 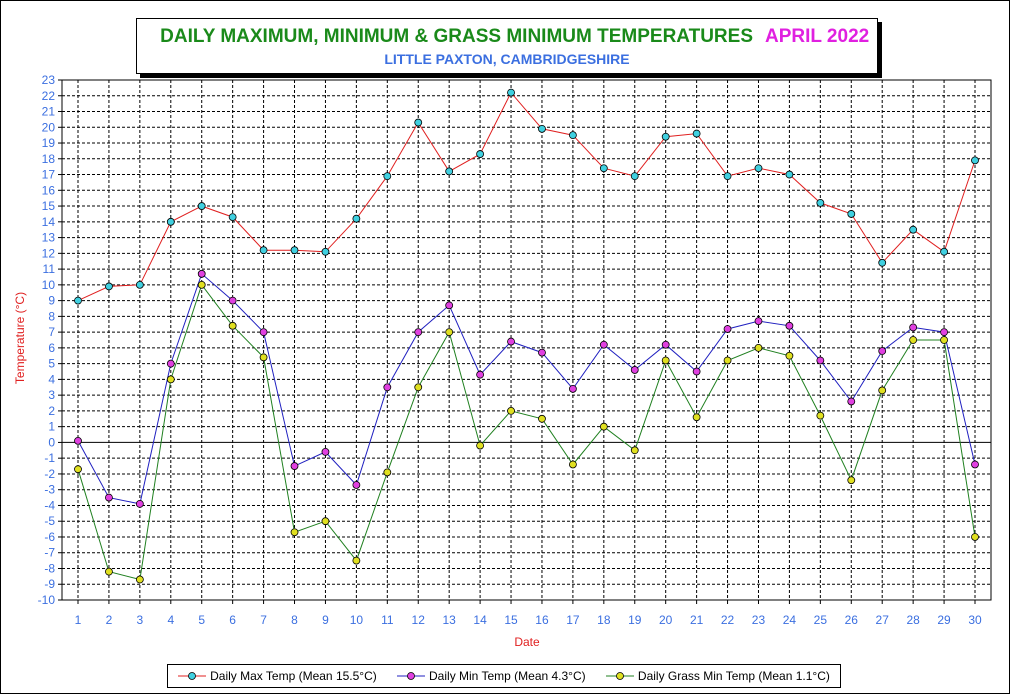 What do you see at coordinates (51, 364) in the screenshot?
I see `y-tick-label: 5` at bounding box center [51, 364].